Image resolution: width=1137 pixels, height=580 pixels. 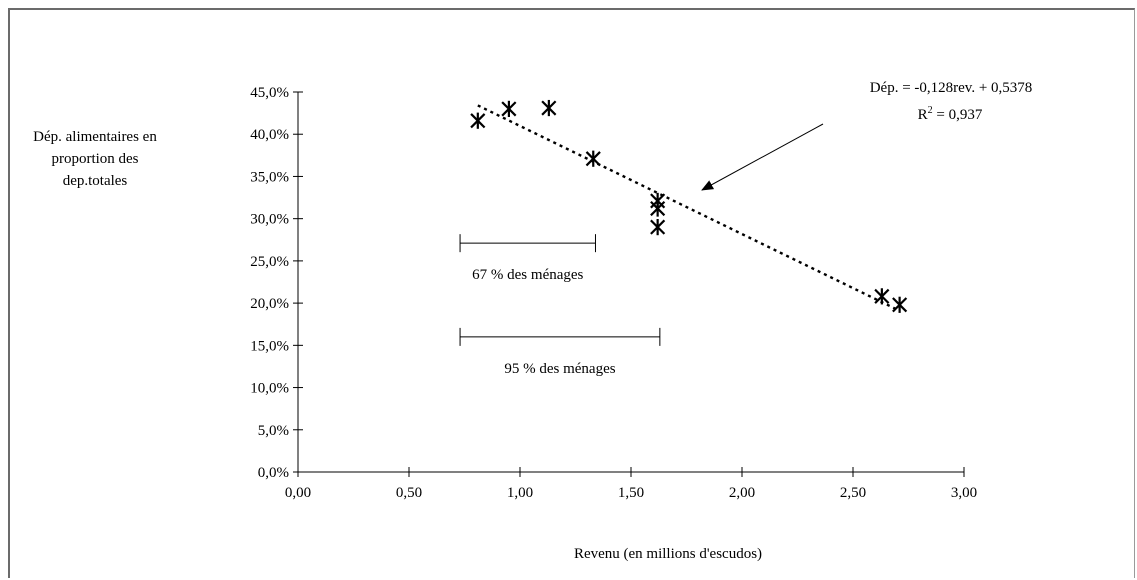 What do you see at coordinates (269, 262) in the screenshot?
I see `y-tick-label: 25,0%` at bounding box center [269, 262].